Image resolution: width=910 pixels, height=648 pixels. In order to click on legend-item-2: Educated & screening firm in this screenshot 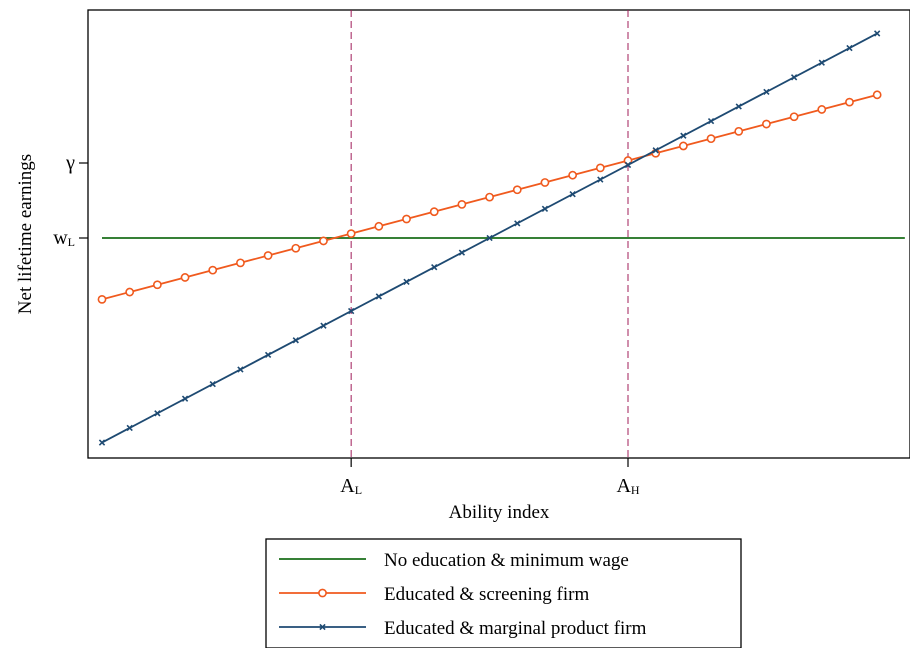, I will do `click(434, 594)`.